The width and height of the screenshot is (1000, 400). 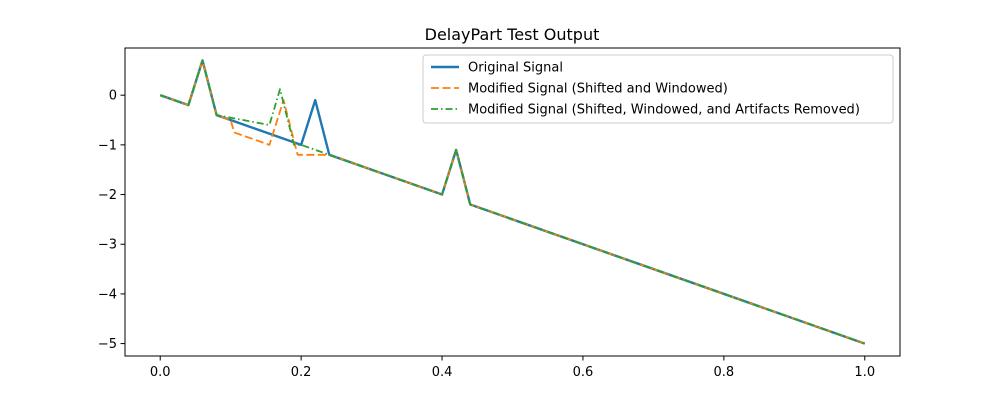 What do you see at coordinates (512, 34) in the screenshot?
I see `chart-title: DelayPart Test Output` at bounding box center [512, 34].